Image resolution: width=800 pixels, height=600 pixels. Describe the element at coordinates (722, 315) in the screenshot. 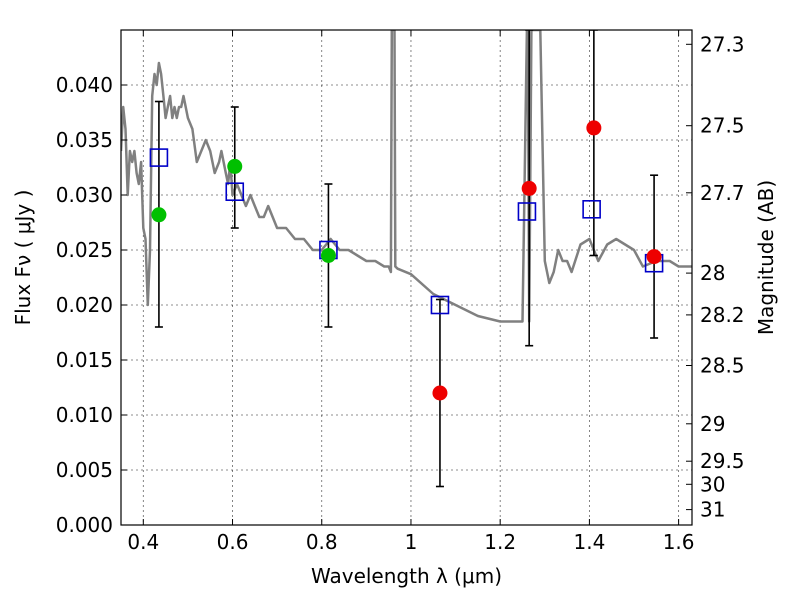

I see `right-tick-label: 28.2` at that location.